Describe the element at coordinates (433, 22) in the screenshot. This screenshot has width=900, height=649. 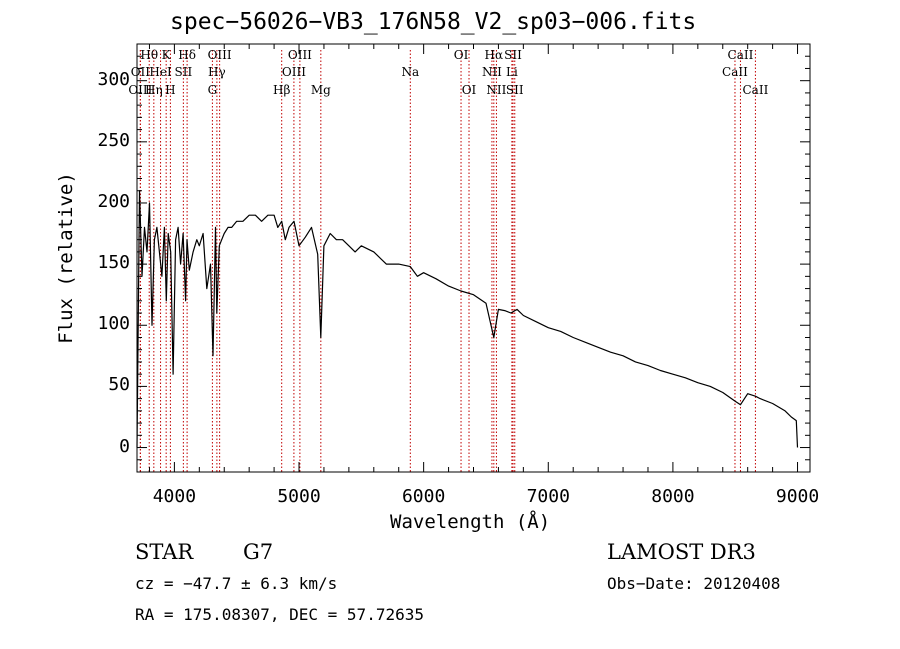
I see `chart-title: spec−56026−VB3_176N58_V2_sp03−006.fits` at that location.